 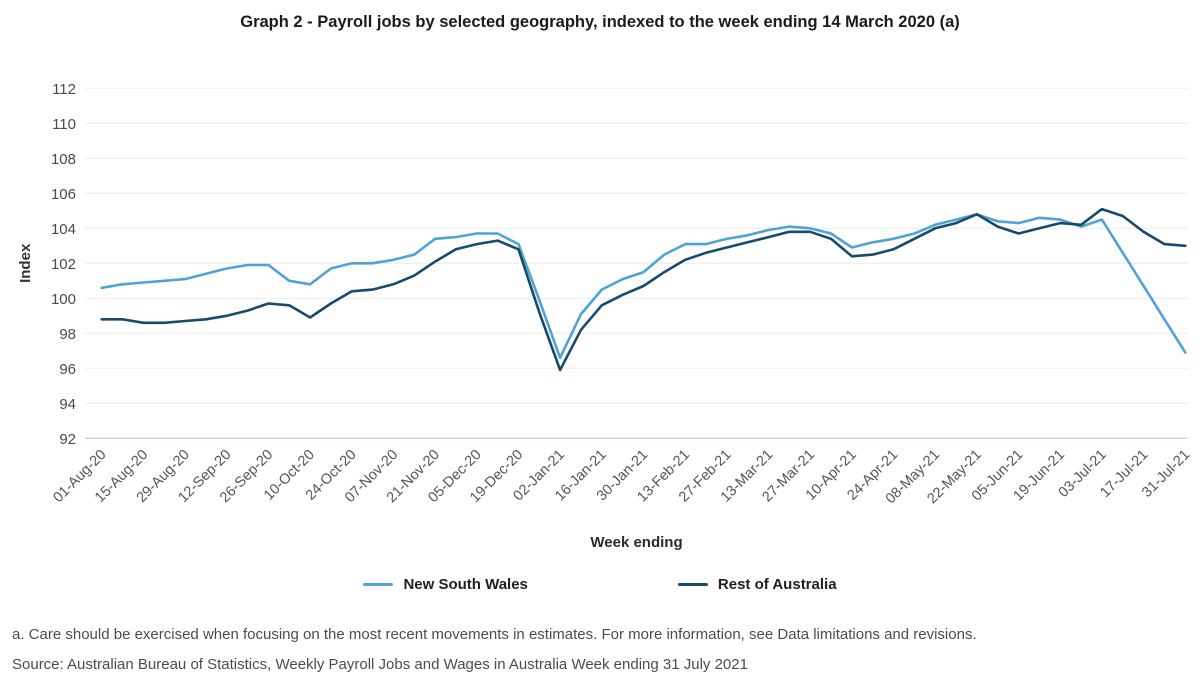 I want to click on legend-item: New South Wales, so click(x=445, y=584).